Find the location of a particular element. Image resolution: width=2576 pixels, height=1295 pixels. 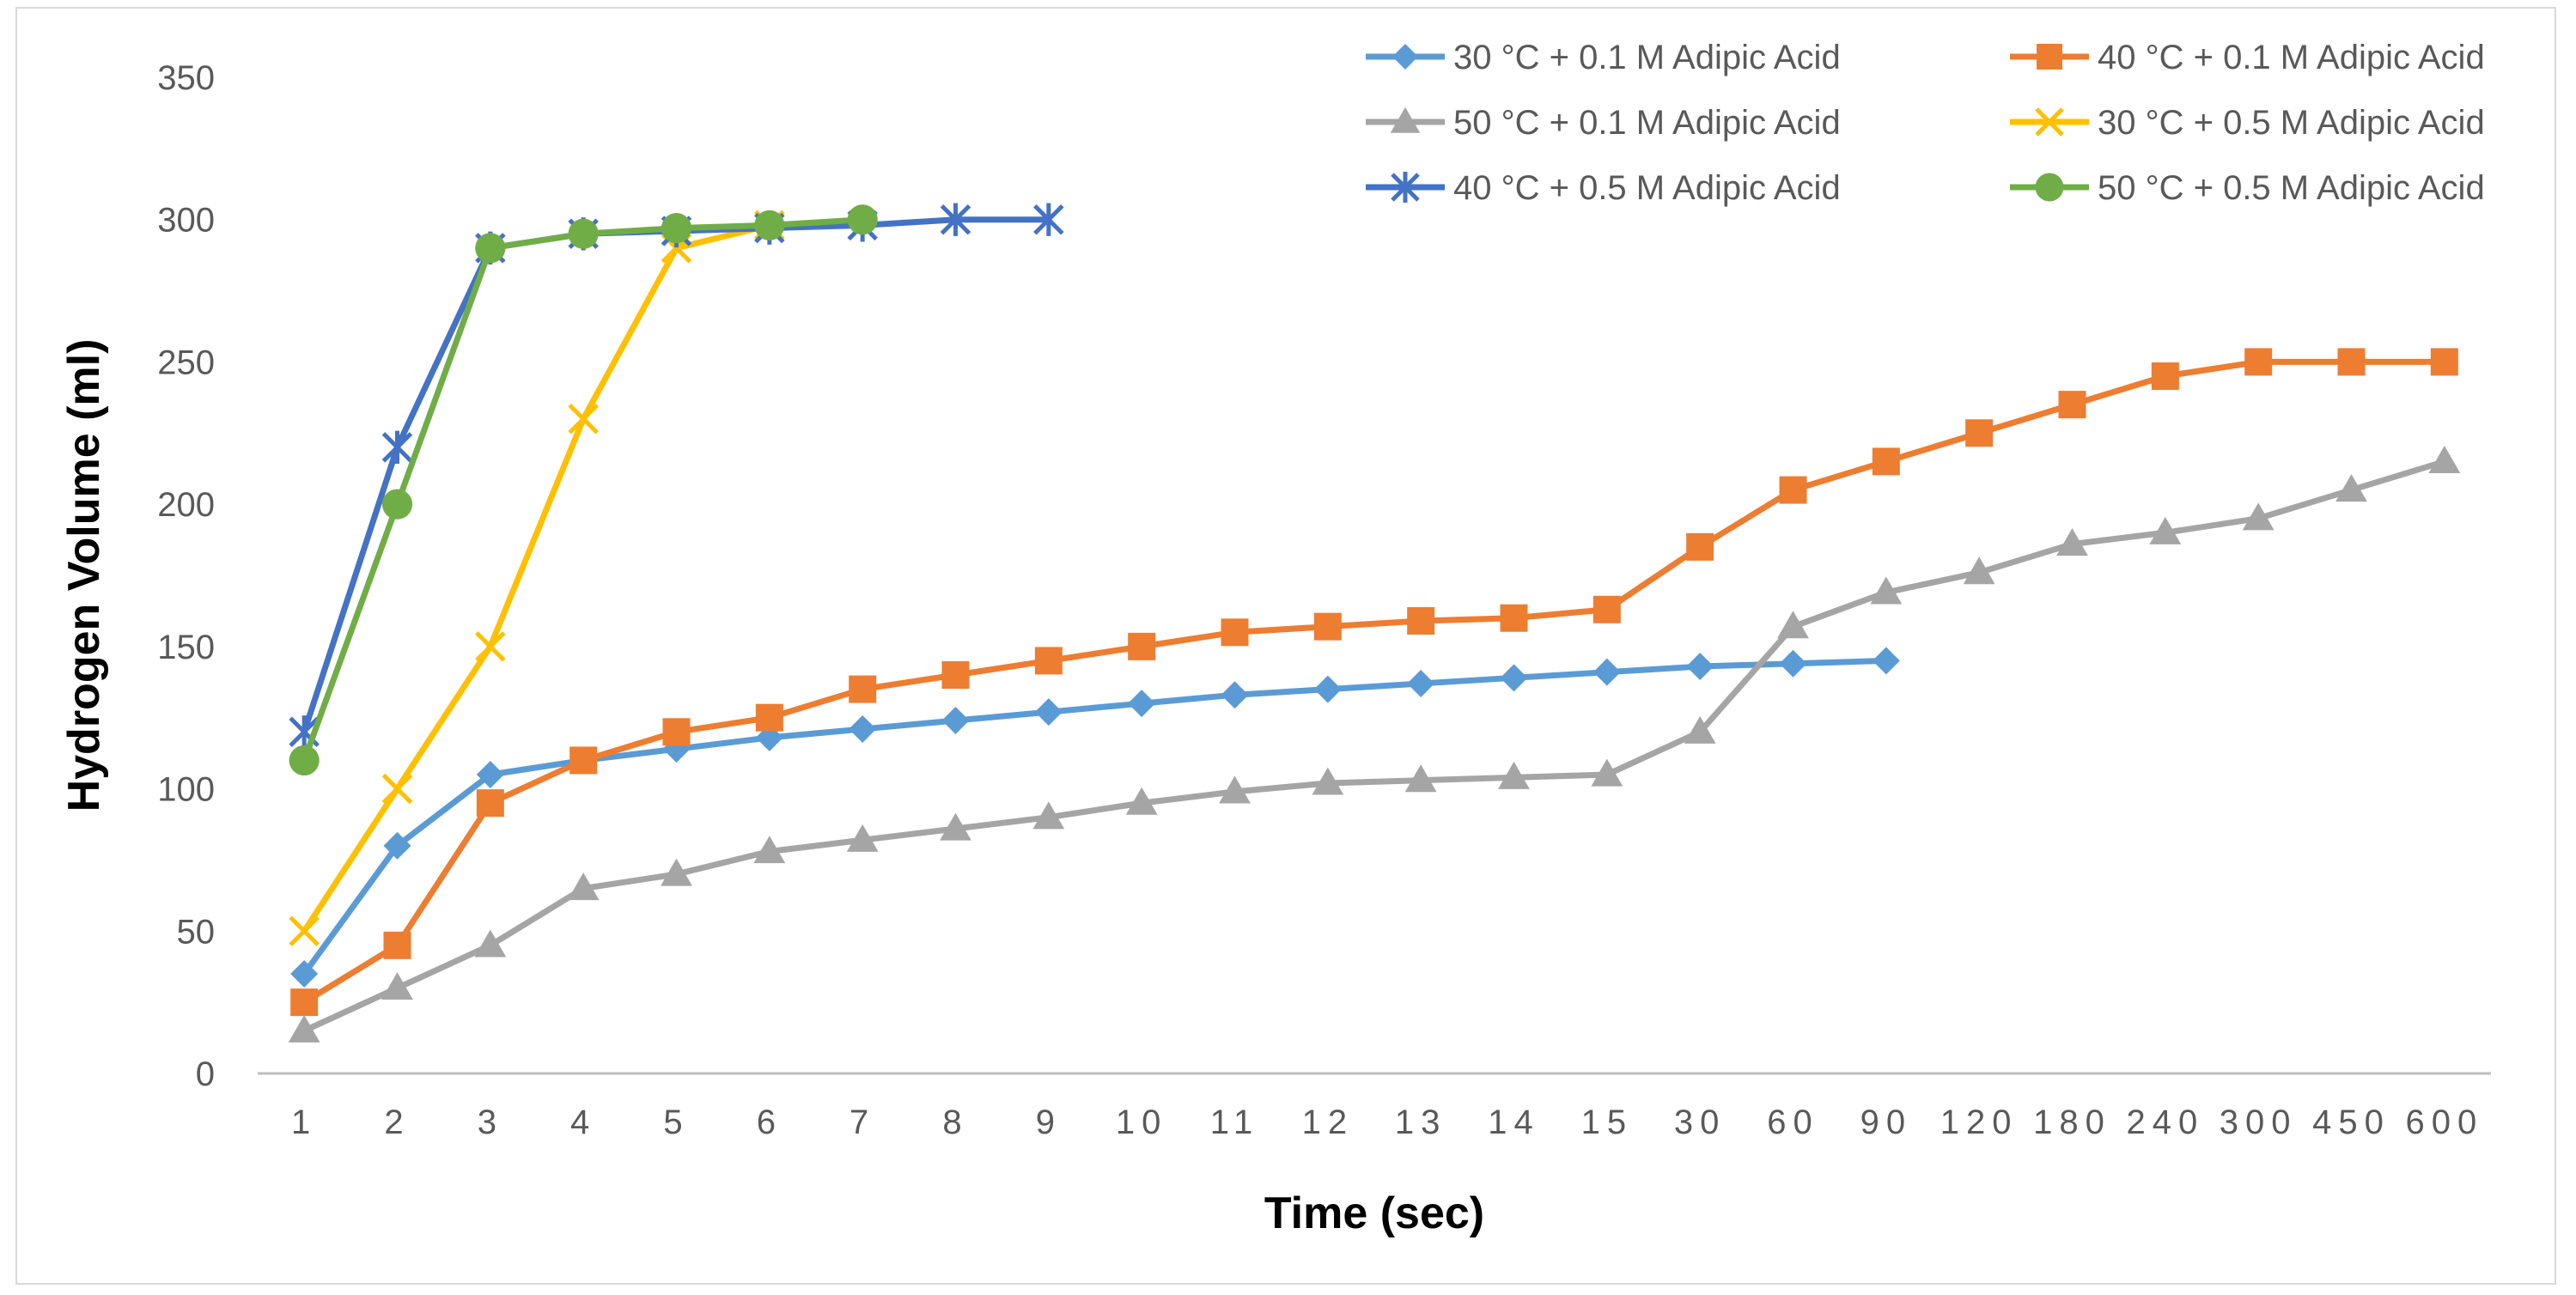

x-tick-label: 4 is located at coordinates (583, 1122).